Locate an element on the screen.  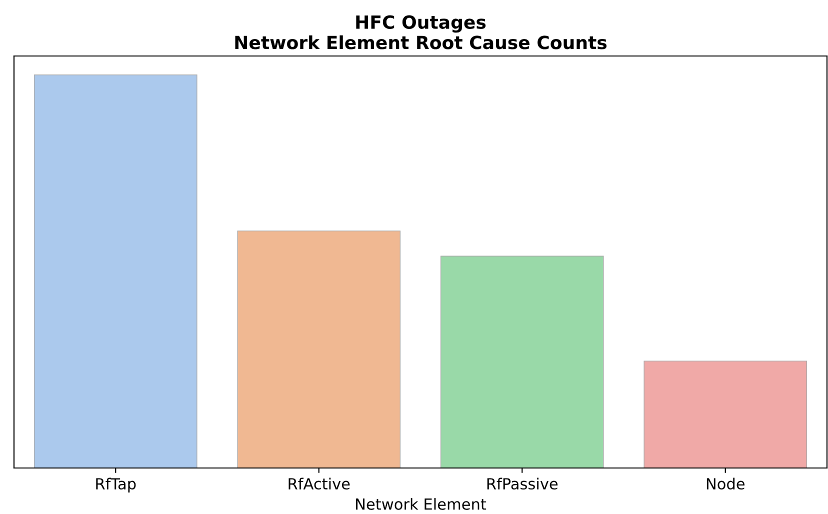
x-tick-label: RfTap is located at coordinates (116, 485).